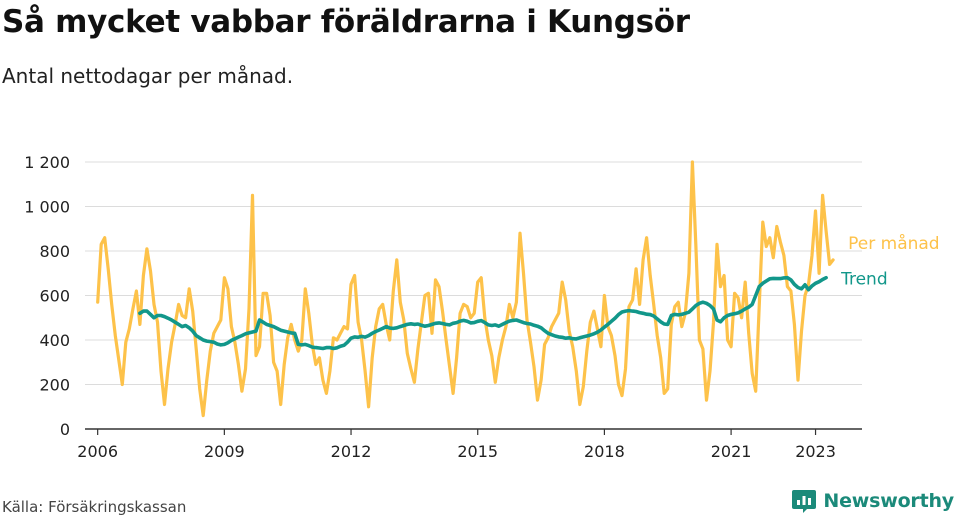 The width and height of the screenshot is (960, 520). What do you see at coordinates (97, 451) in the screenshot?
I see `x-tick-label: 2006` at bounding box center [97, 451].